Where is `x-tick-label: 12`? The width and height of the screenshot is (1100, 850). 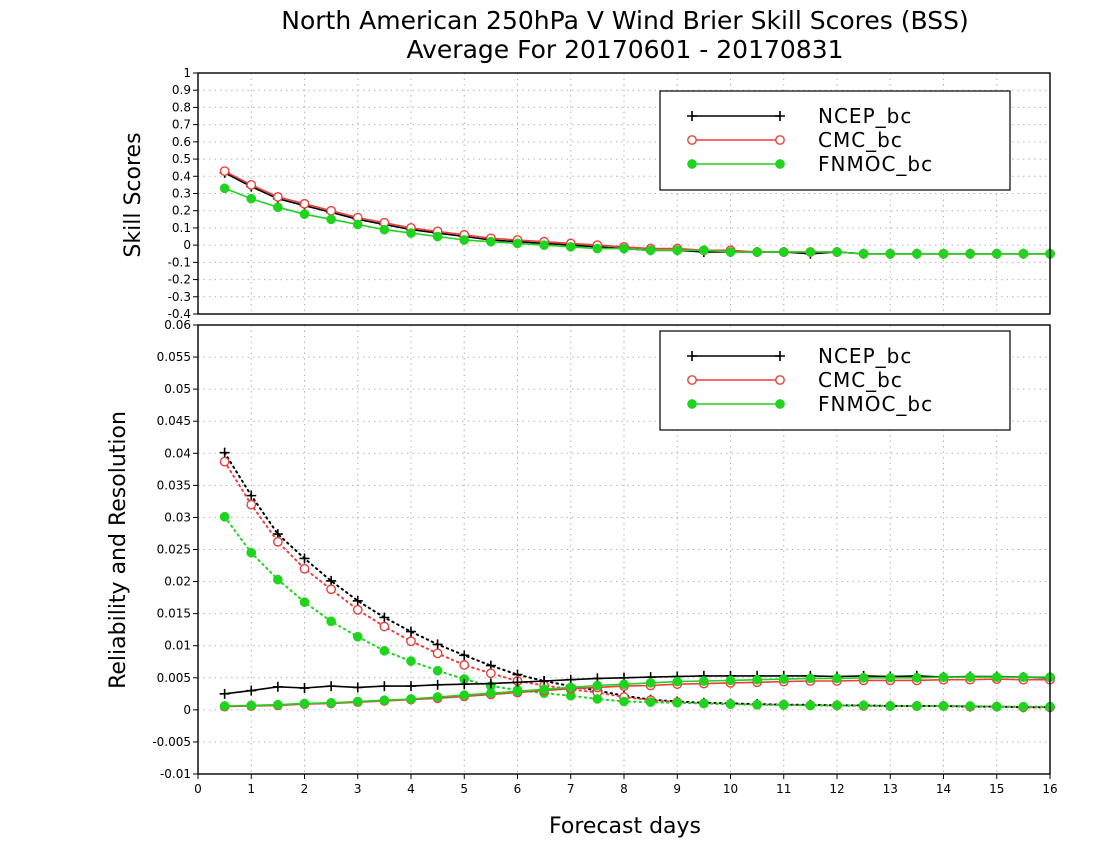 x-tick-label: 12 is located at coordinates (836, 789).